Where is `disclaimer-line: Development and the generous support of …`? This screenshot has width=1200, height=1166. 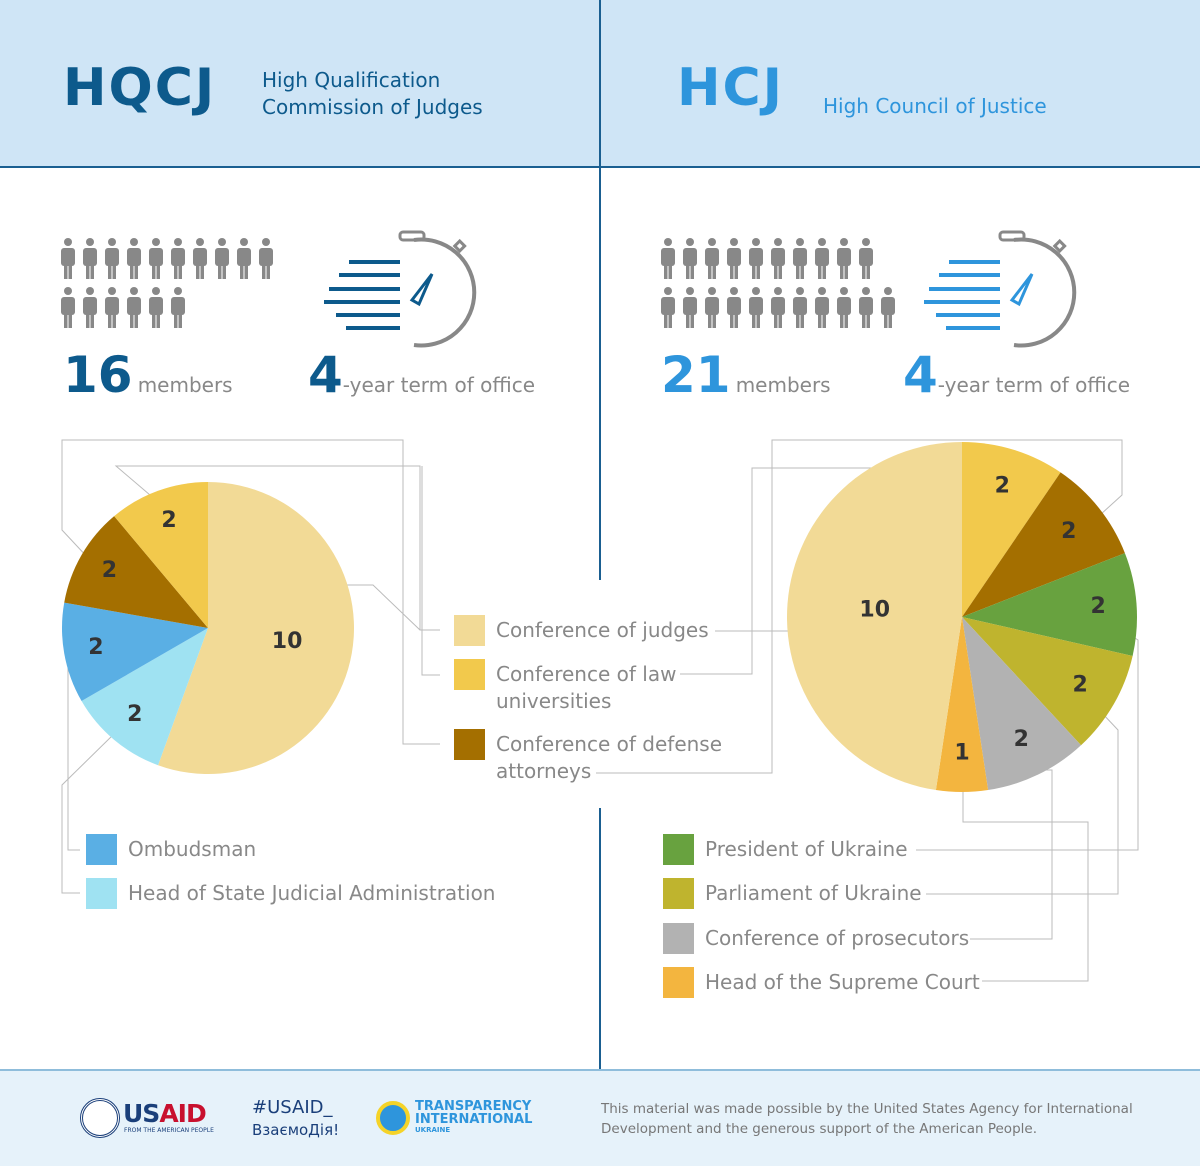 disclaimer-line: Development and the generous support of … is located at coordinates (819, 1129).